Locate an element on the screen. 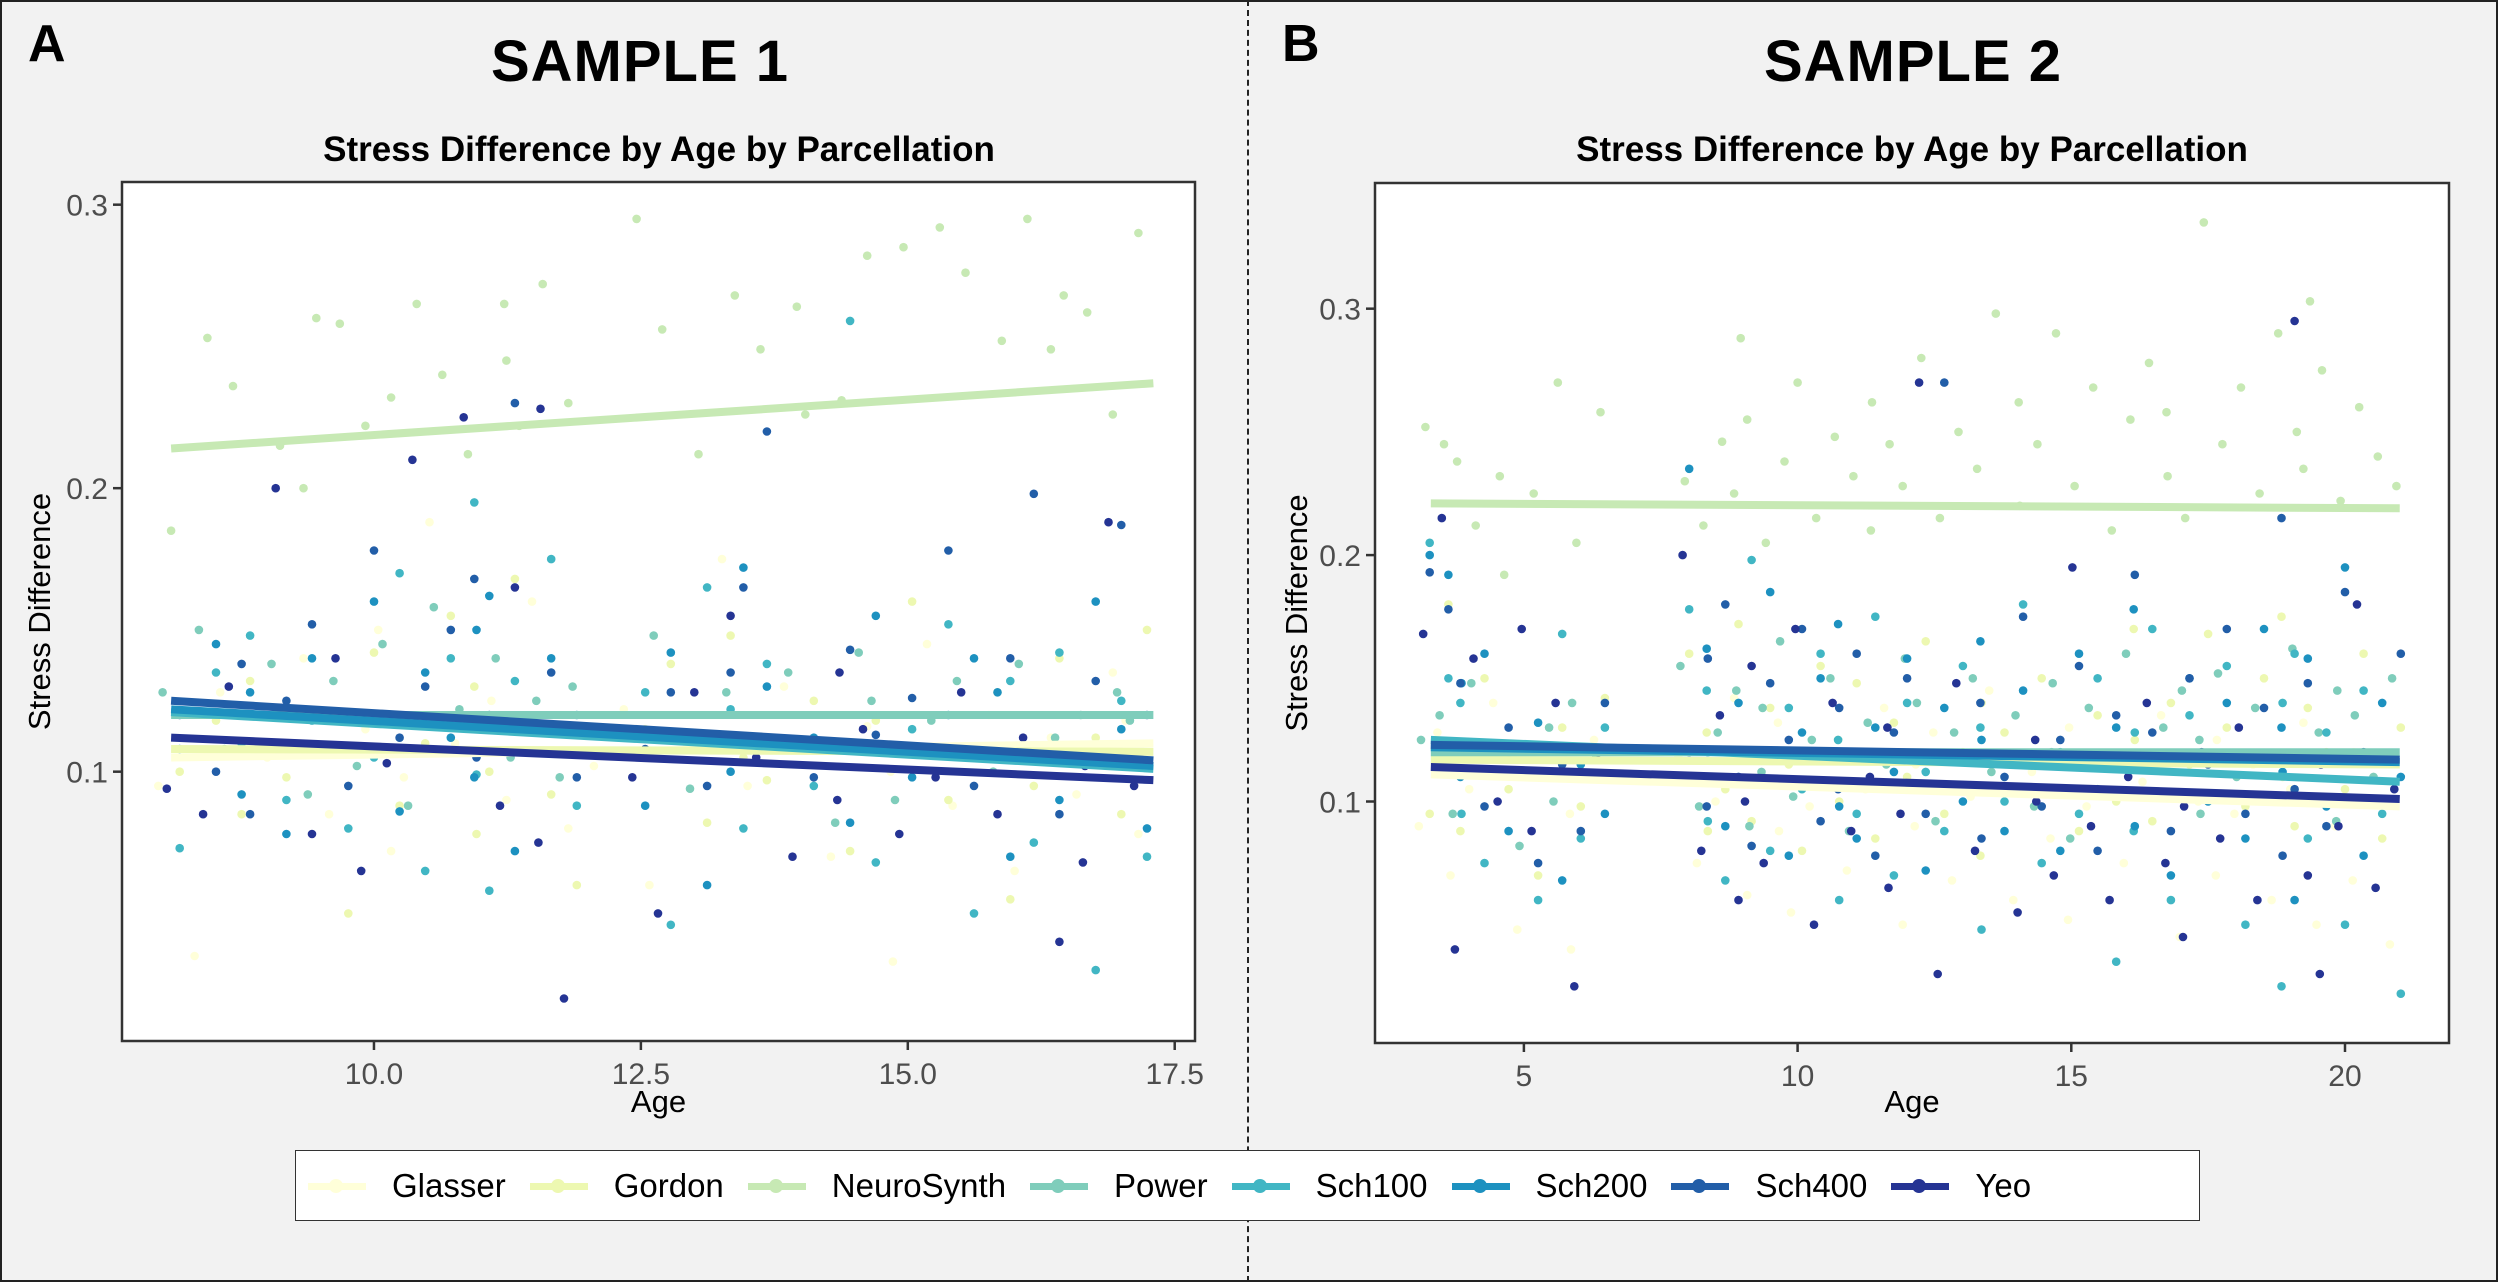 This screenshot has height=1282, width=2498. panel-b-plot-title: Stress Difference by Age by Parcellation is located at coordinates (1912, 149).